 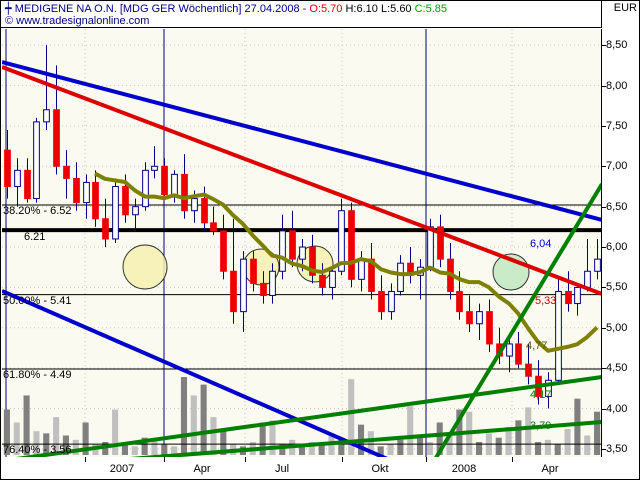 I want to click on x-axis: 2007 Apr Jul Okt 2008 Apr, so click(x=302, y=468).